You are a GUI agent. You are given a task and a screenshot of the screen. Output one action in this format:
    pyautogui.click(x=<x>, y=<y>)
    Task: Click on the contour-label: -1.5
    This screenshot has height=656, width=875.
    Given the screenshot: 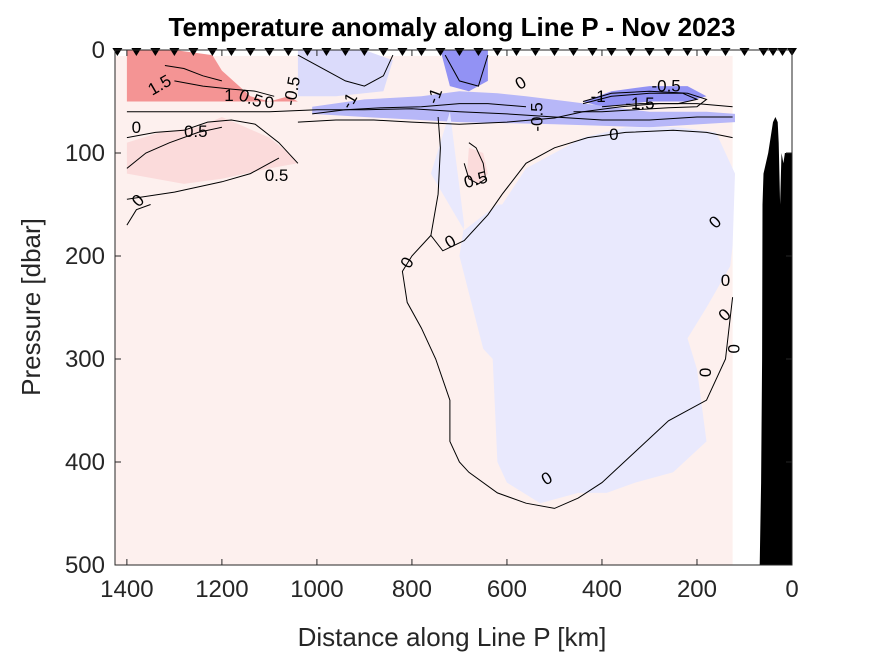 What is the action you would take?
    pyautogui.click(x=639, y=103)
    